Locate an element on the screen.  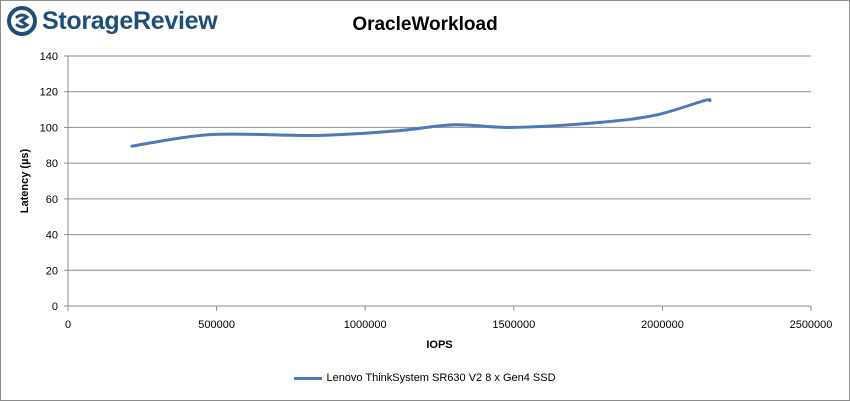
legend: Lenovo ThinkSystem SR630 V2 8 x Gen4 SSD is located at coordinates (425, 378).